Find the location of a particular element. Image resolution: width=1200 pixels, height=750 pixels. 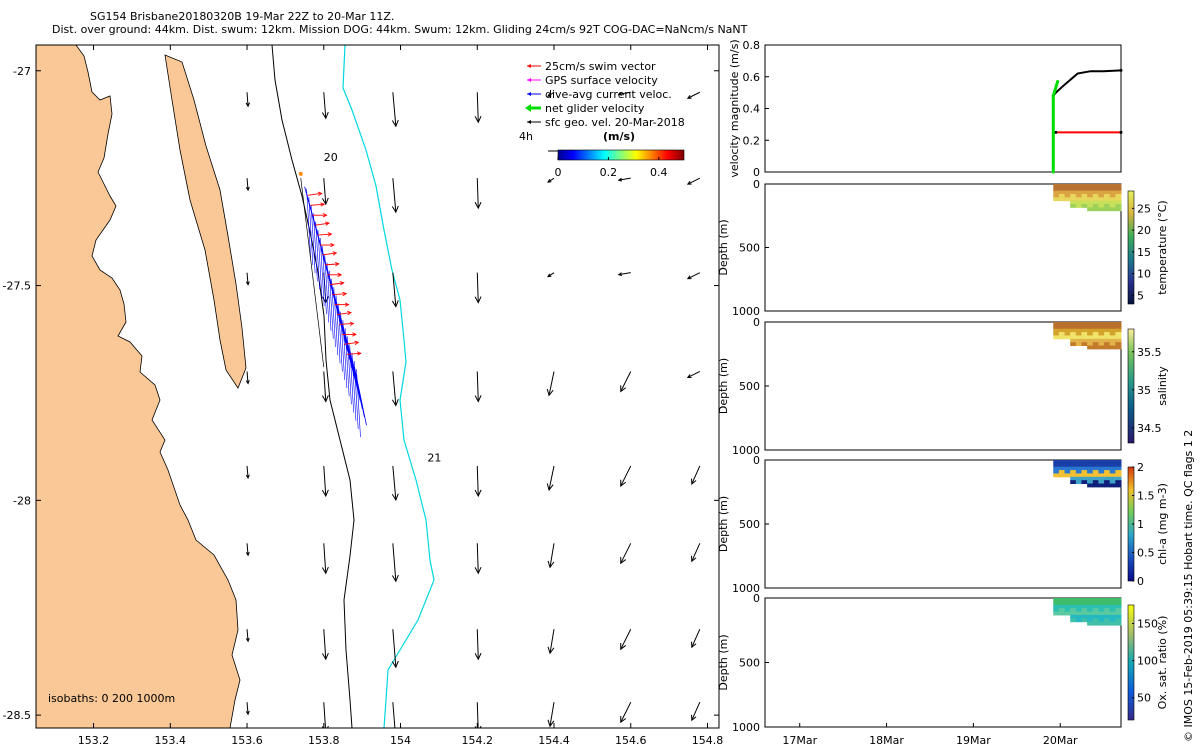

legend-gps-arrow-icon is located at coordinates (529, 80).